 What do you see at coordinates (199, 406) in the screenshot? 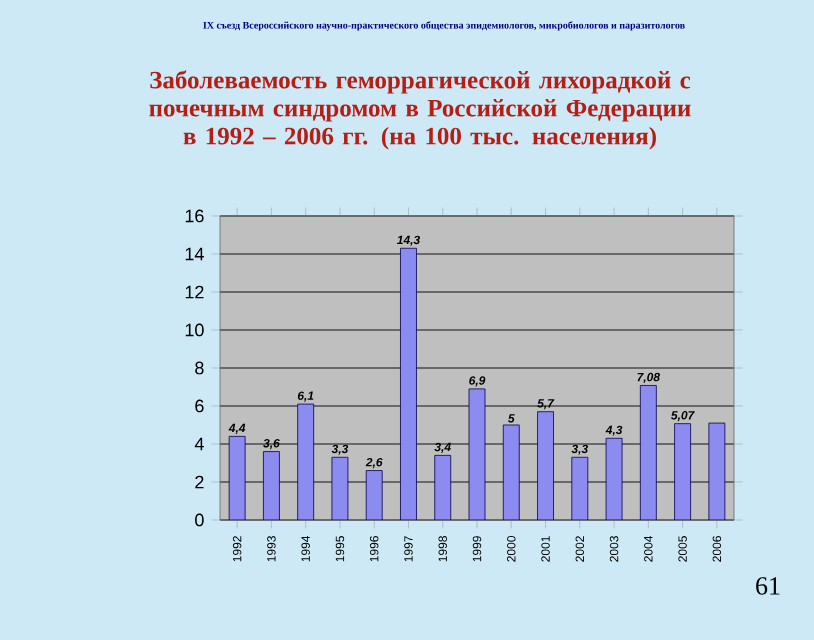
I see `y-tick-label: 6` at bounding box center [199, 406].